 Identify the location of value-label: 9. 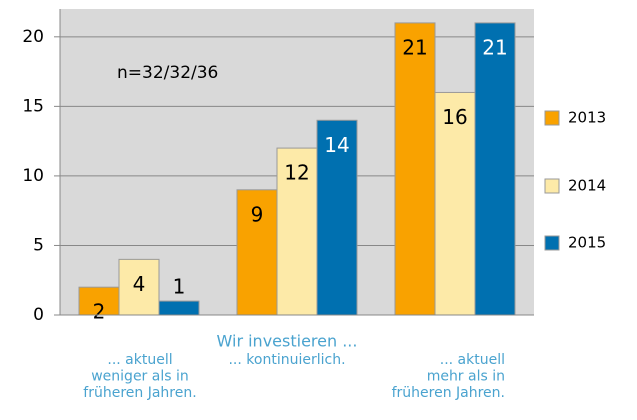
(257, 214).